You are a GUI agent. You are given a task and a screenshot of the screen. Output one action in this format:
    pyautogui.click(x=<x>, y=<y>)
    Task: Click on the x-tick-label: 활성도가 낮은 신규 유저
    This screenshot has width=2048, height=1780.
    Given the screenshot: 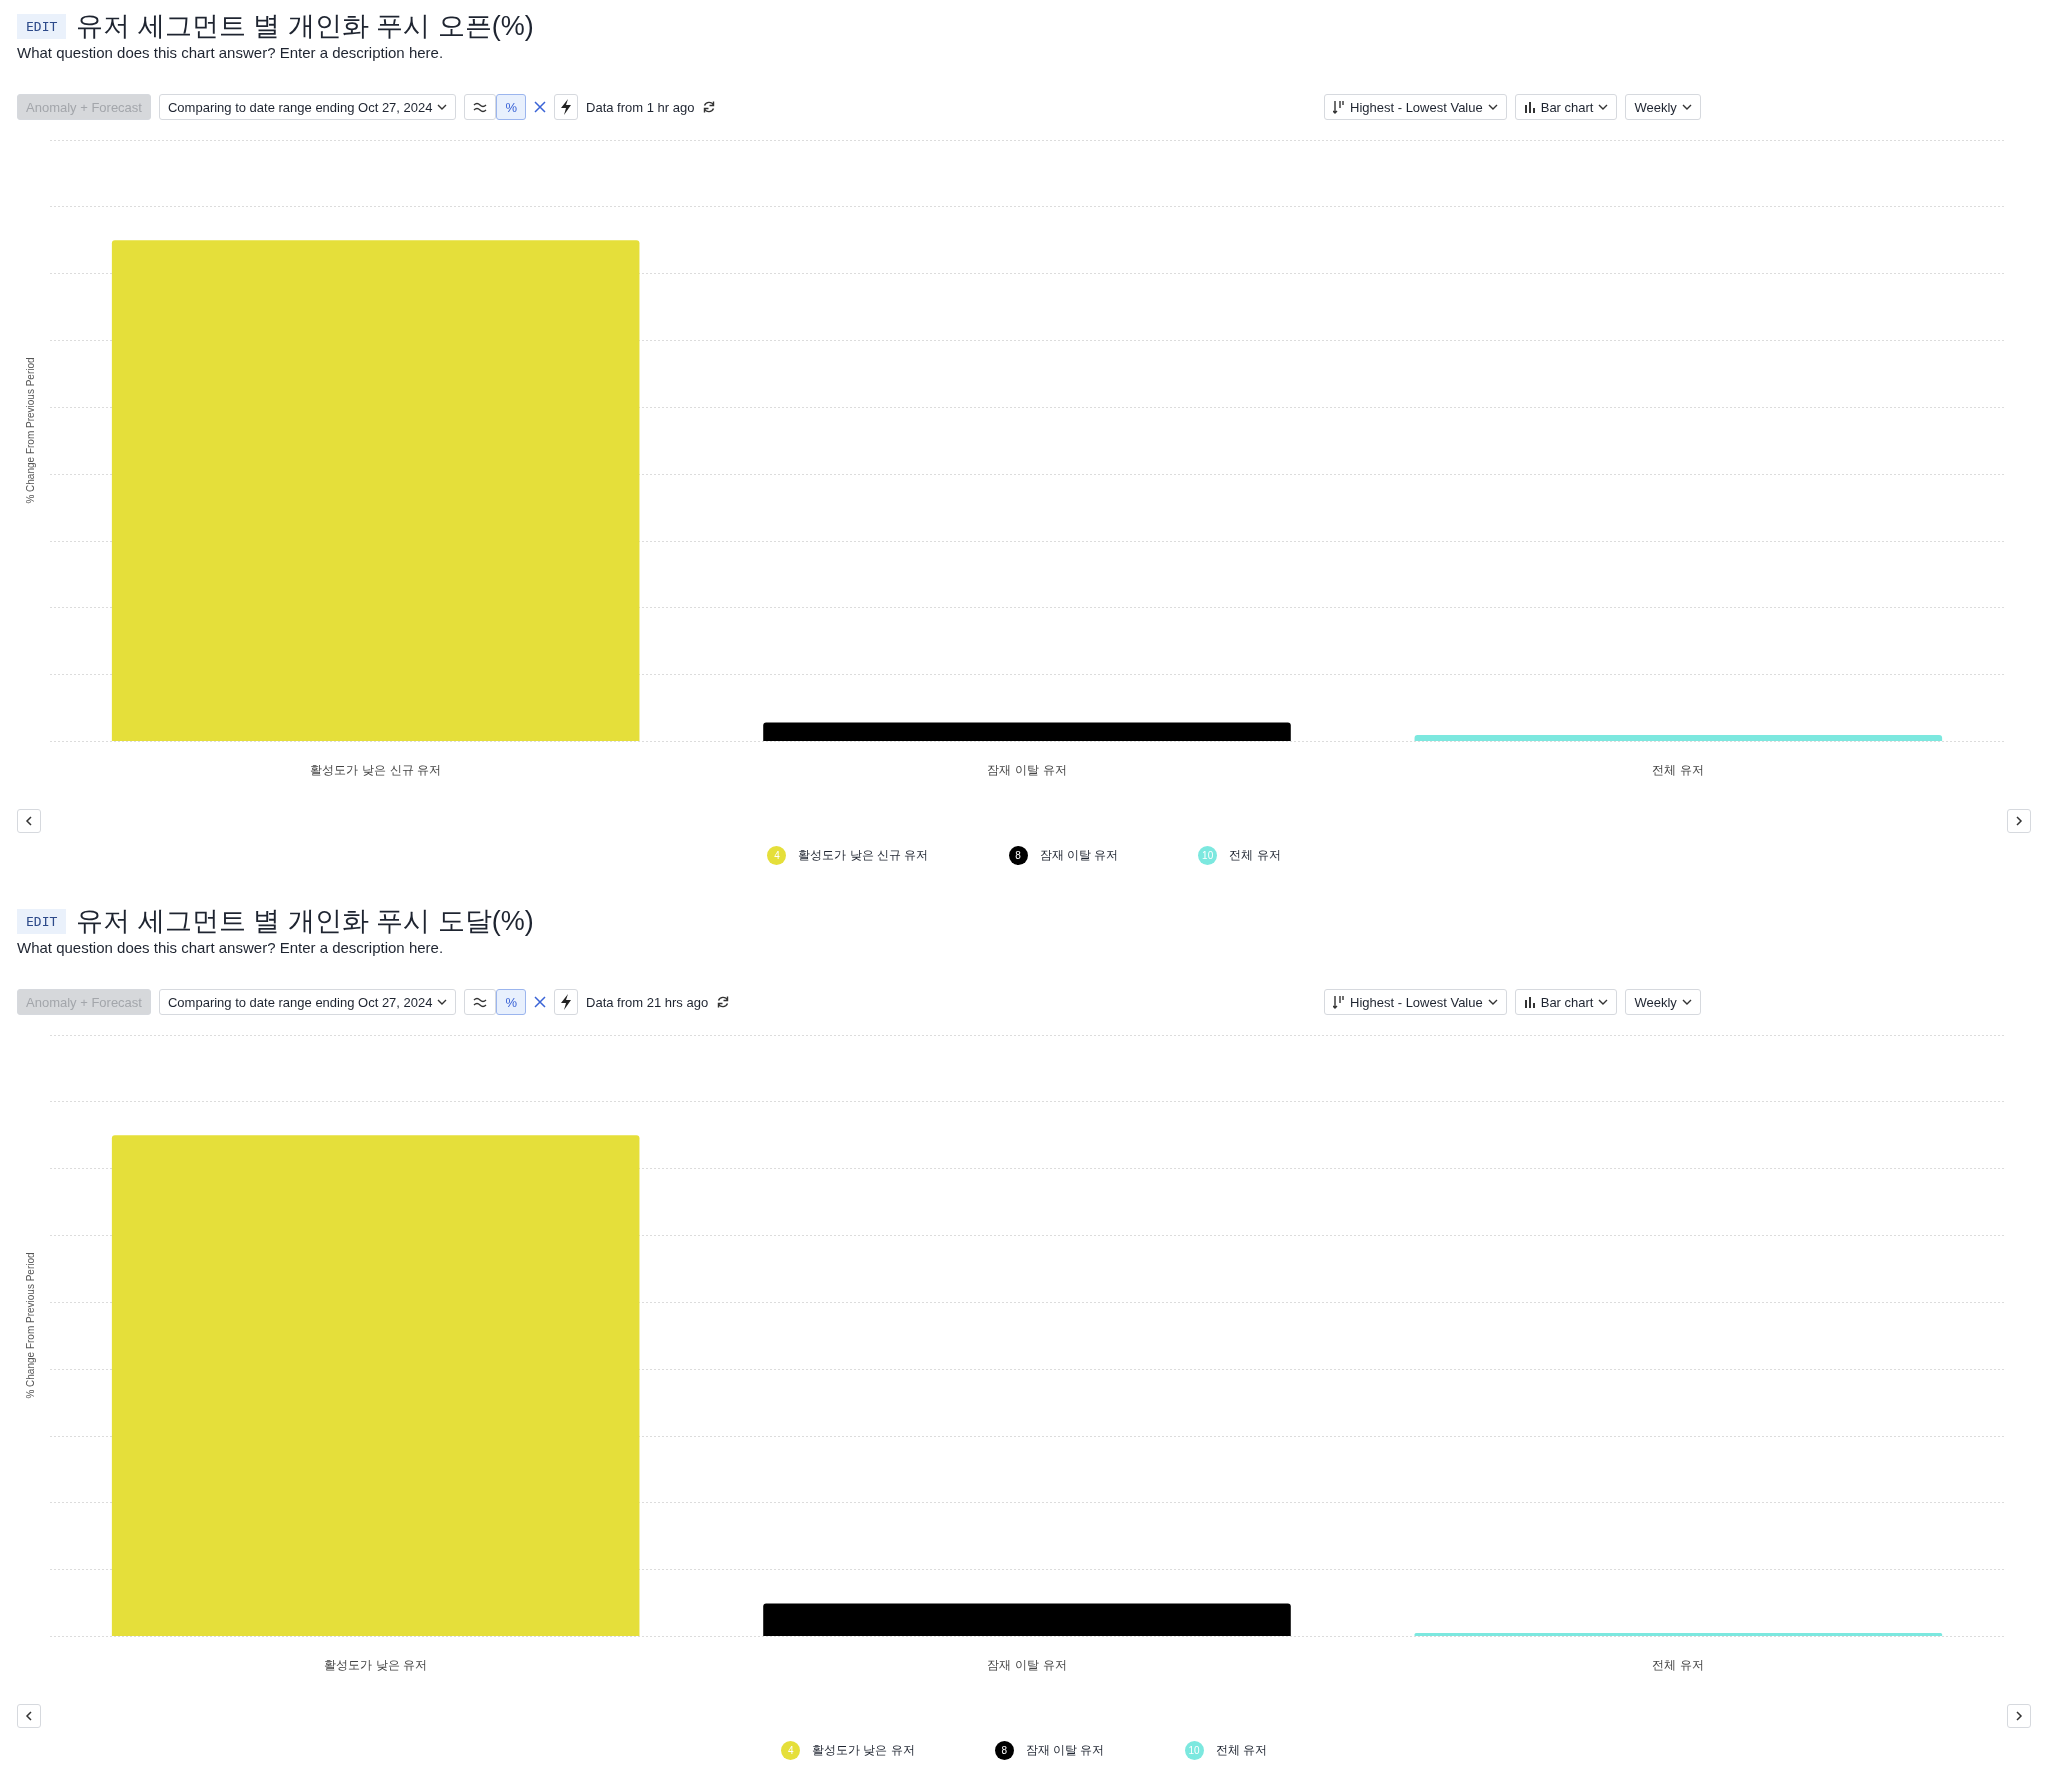 What is the action you would take?
    pyautogui.click(x=375, y=769)
    